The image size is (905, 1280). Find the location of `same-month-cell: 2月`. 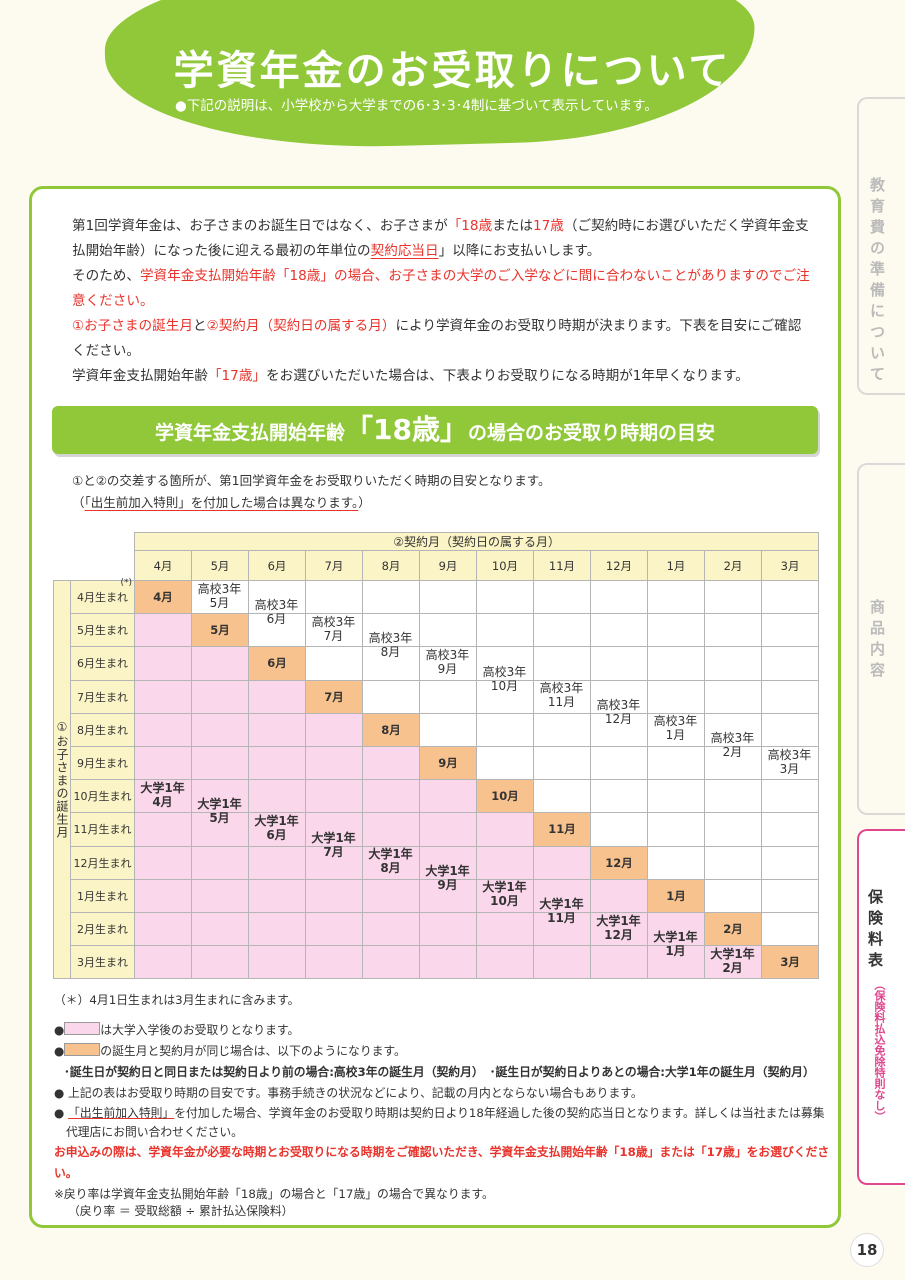

same-month-cell: 2月 is located at coordinates (733, 929).